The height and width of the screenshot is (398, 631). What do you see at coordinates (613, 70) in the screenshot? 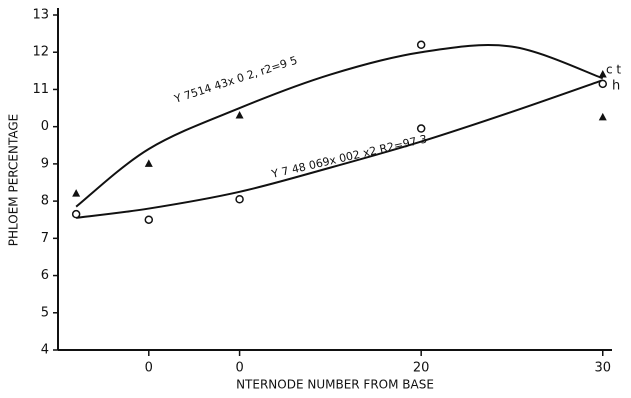
I see `annotation: c t` at bounding box center [613, 70].